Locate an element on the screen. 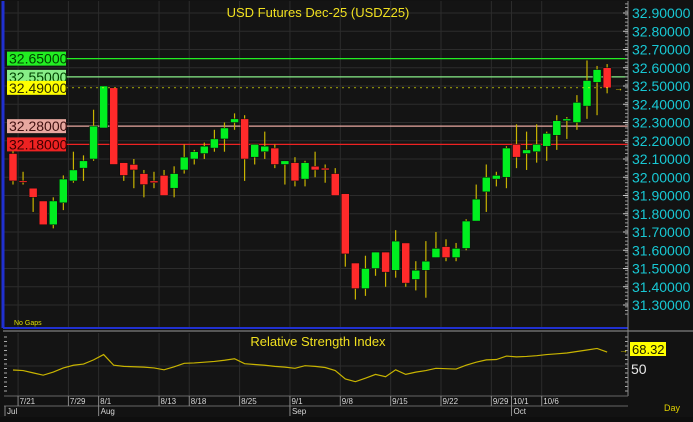 The image size is (693, 422). last-price-arrow-icon: → is located at coordinates (618, 88).